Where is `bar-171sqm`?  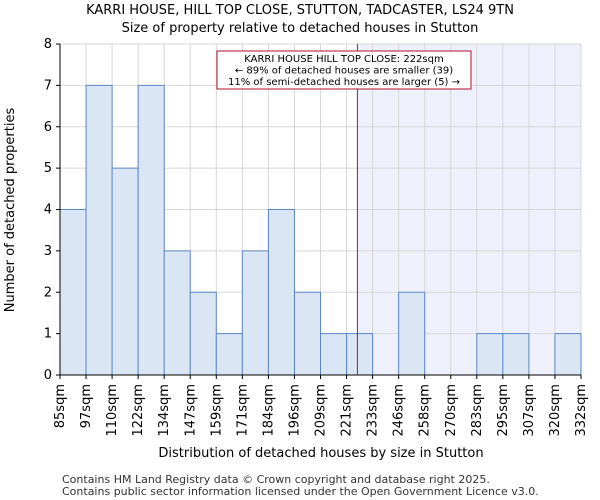 bar-171sqm is located at coordinates (255, 313).